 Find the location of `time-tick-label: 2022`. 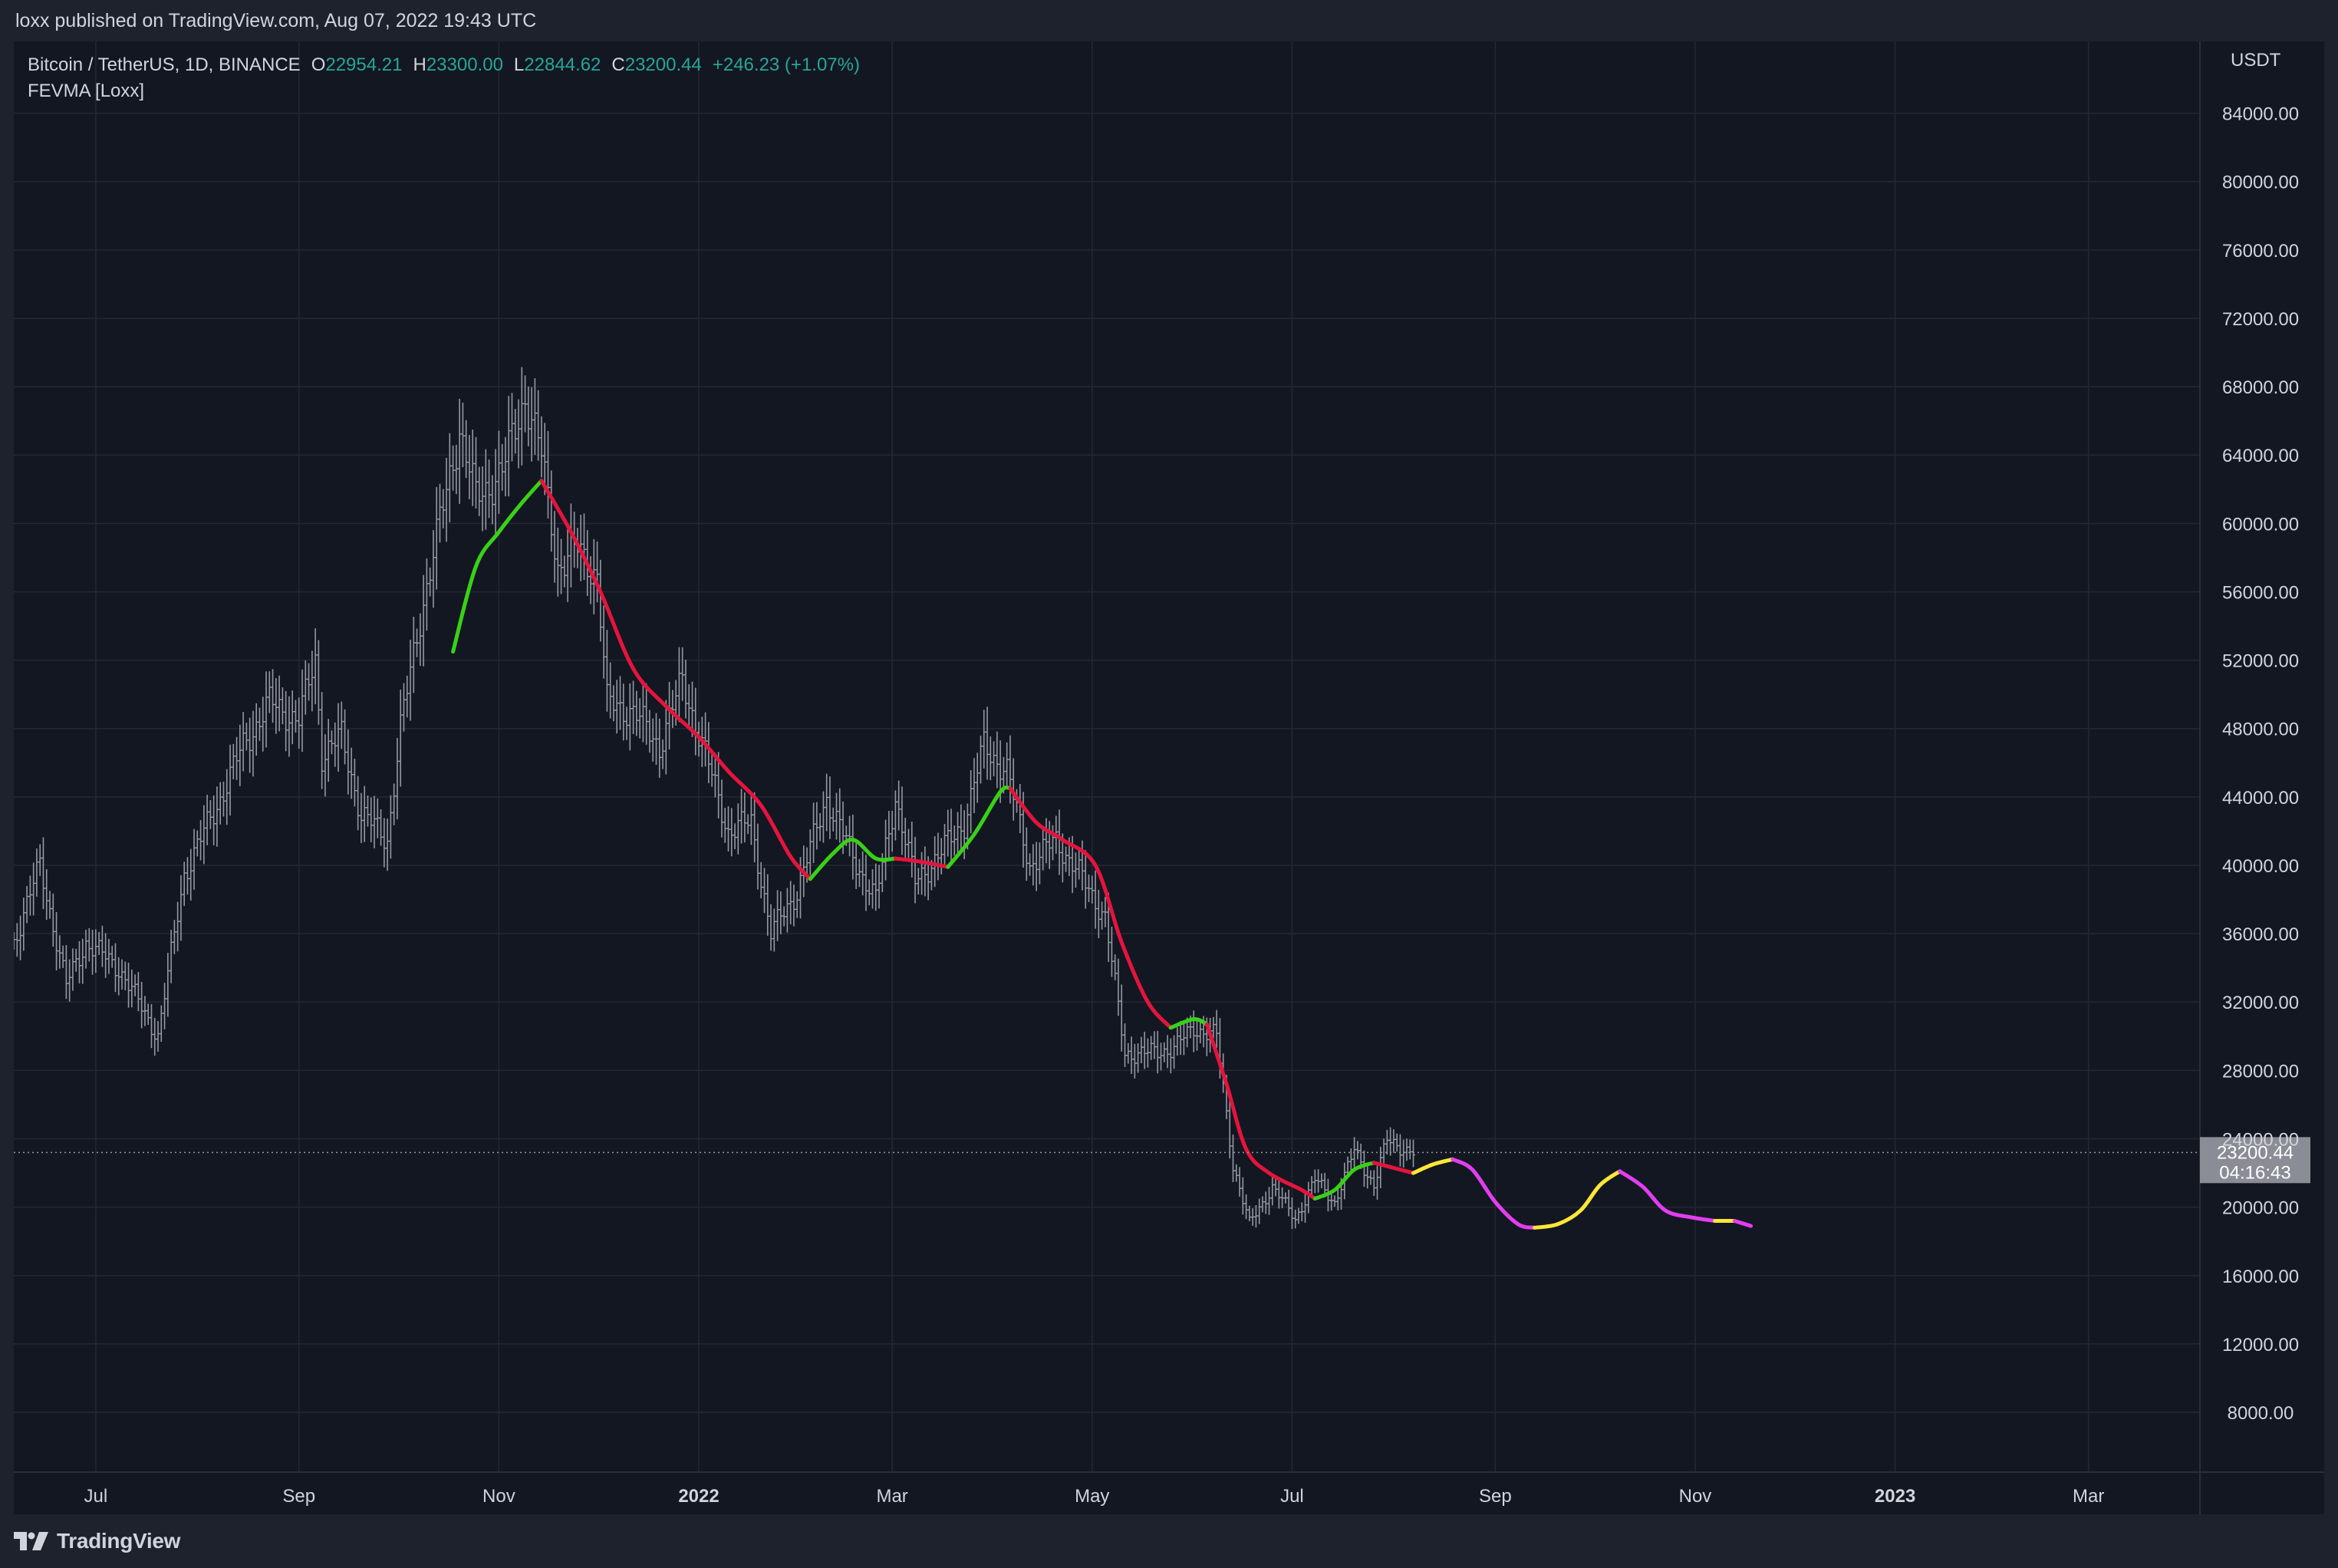

time-tick-label: 2022 is located at coordinates (698, 1496).